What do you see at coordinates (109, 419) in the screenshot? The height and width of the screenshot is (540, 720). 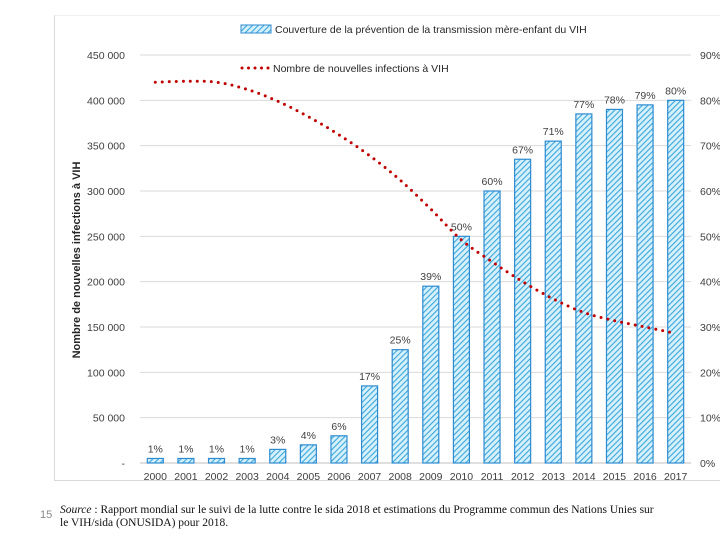 I see `y-tick-label: 50 000` at bounding box center [109, 419].